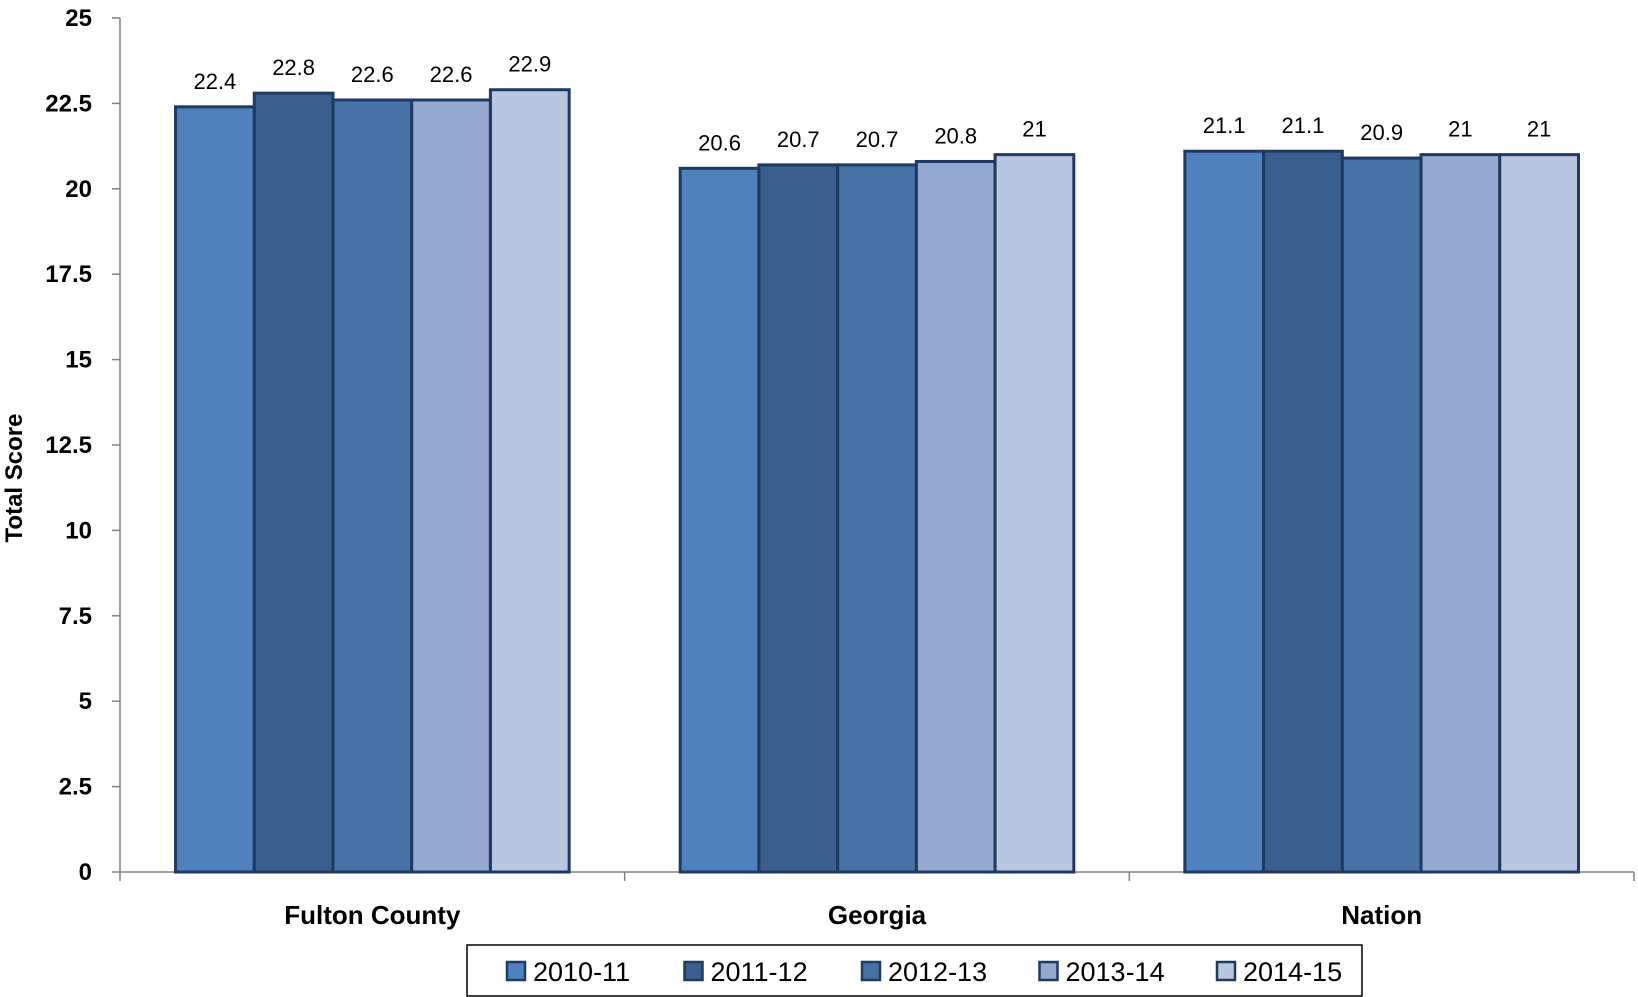  What do you see at coordinates (1115, 972) in the screenshot?
I see `legend-label: 2013-14` at bounding box center [1115, 972].